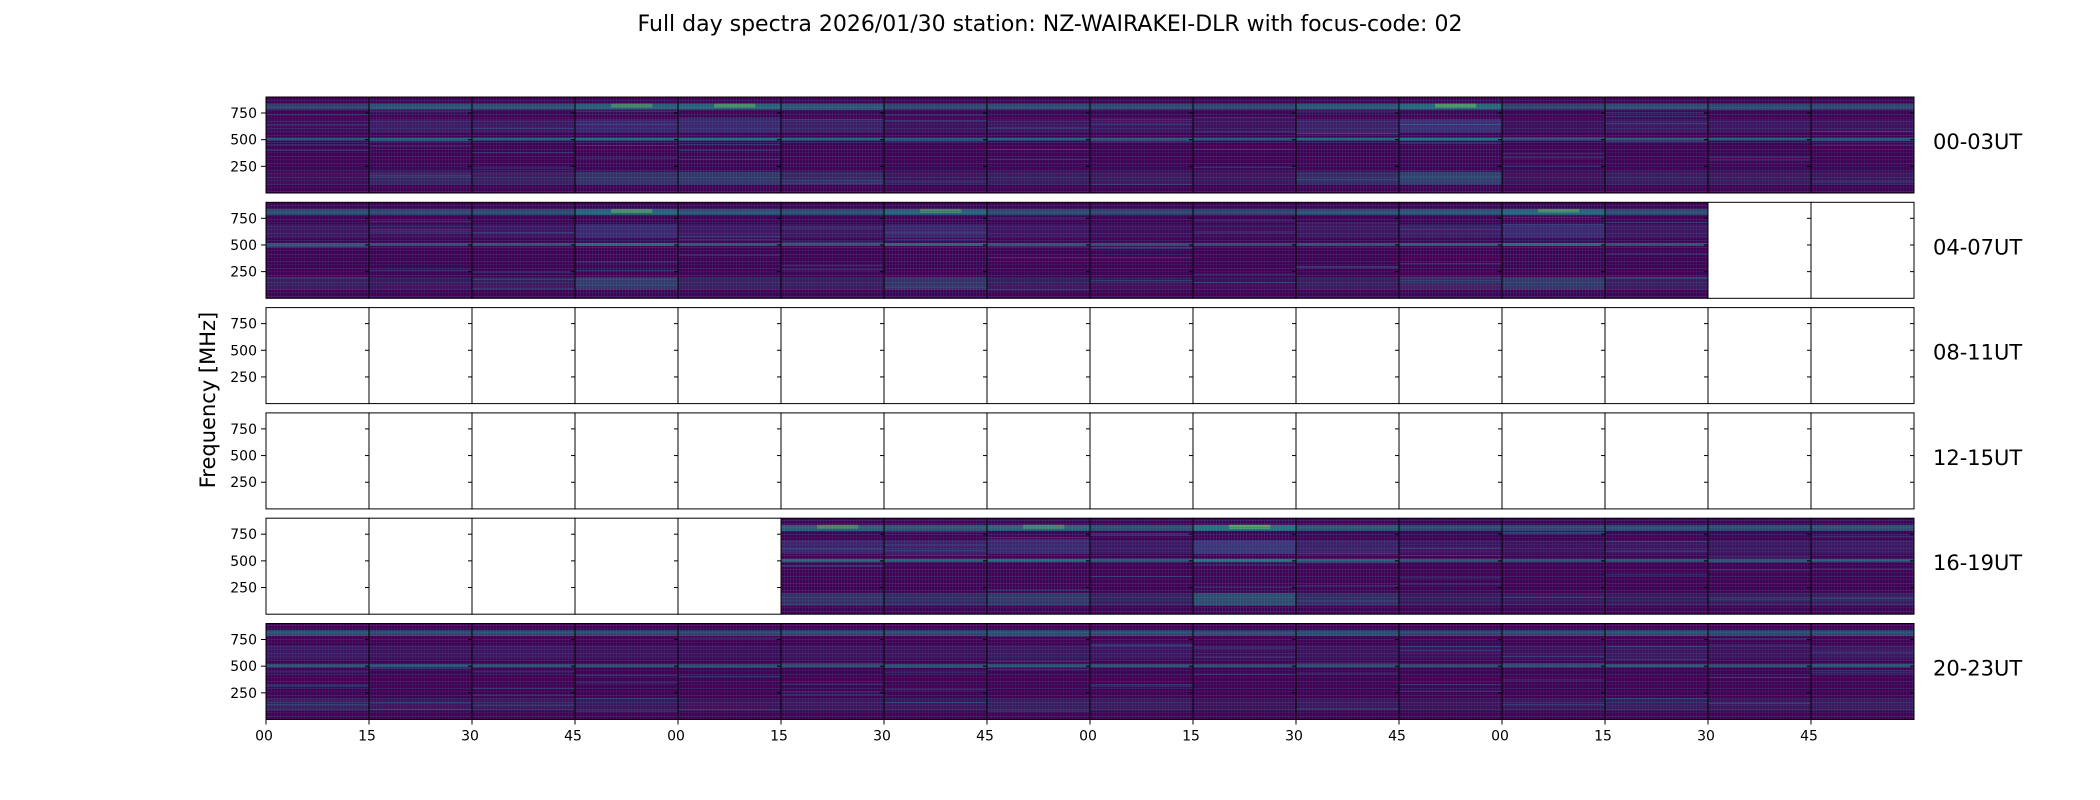 This screenshot has width=2100, height=800. I want to click on row-00-03UT, so click(1090, 145).